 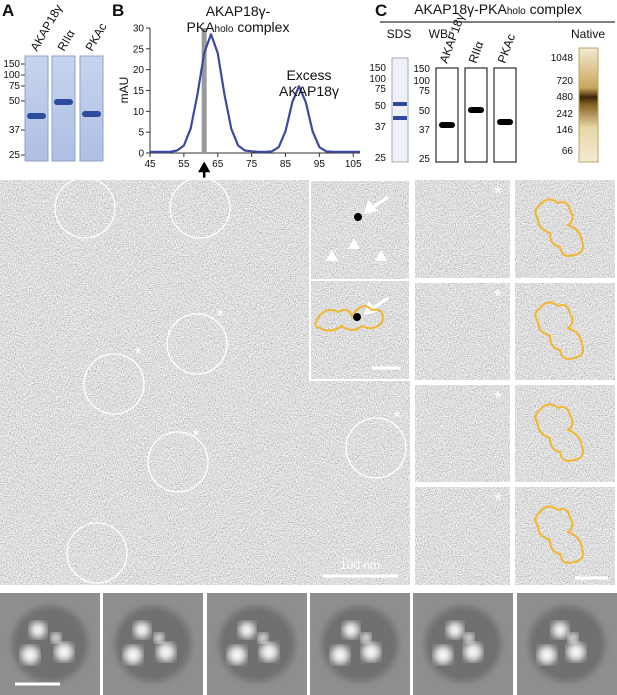 I want to click on fraction-arrow, so click(x=204, y=169).